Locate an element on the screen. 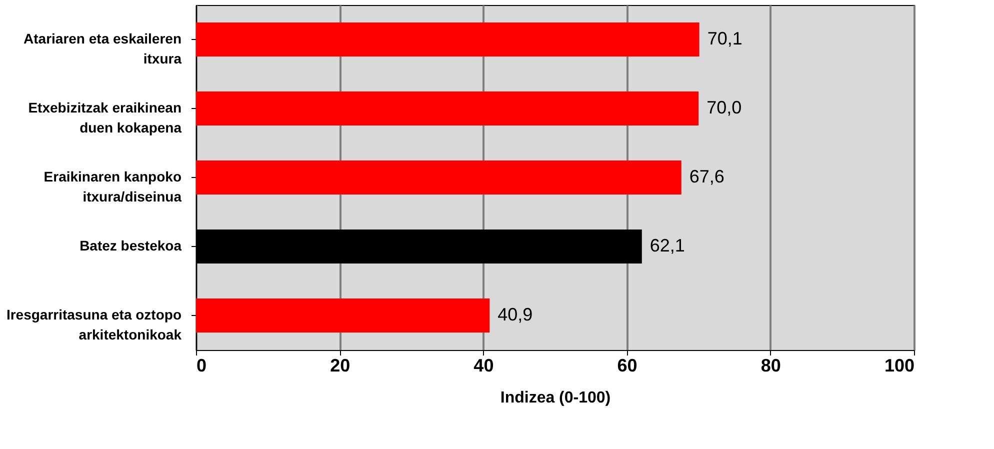 The width and height of the screenshot is (994, 449). x-tick-label: 20 is located at coordinates (340, 366).